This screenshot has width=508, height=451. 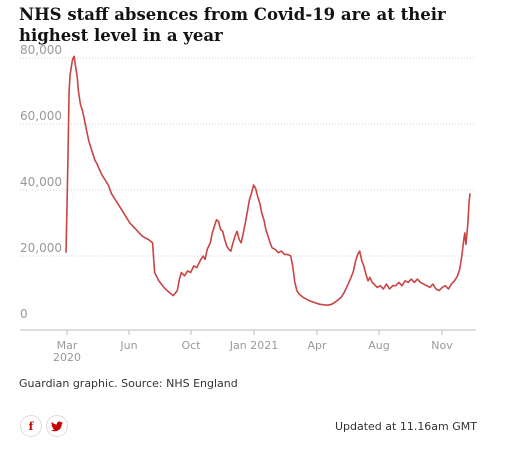 What do you see at coordinates (253, 345) in the screenshot?
I see `x-tick-label: Jan 2021` at bounding box center [253, 345].